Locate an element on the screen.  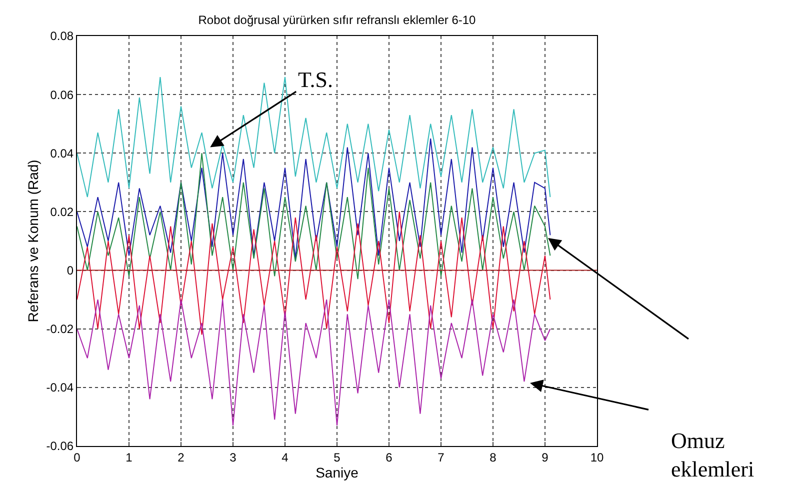
x-tick-label: 9 is located at coordinates (545, 457).